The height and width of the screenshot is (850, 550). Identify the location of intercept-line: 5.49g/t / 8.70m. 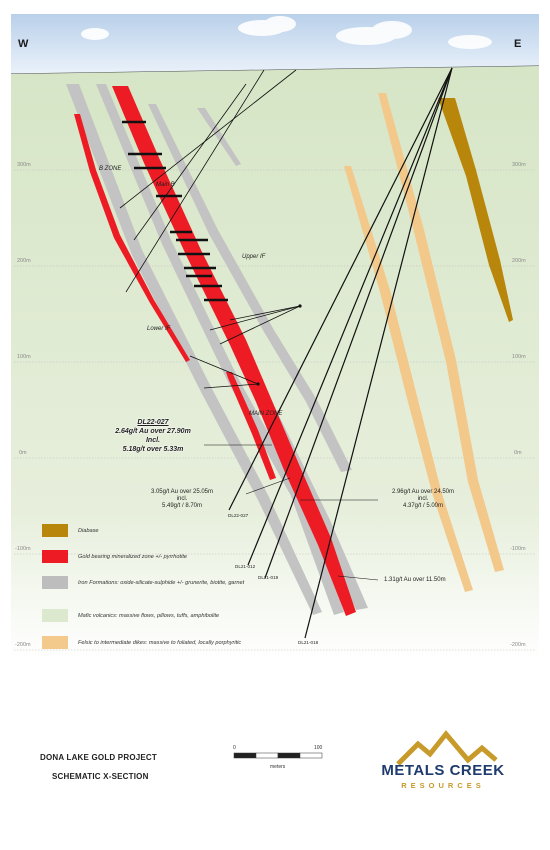
(182, 506).